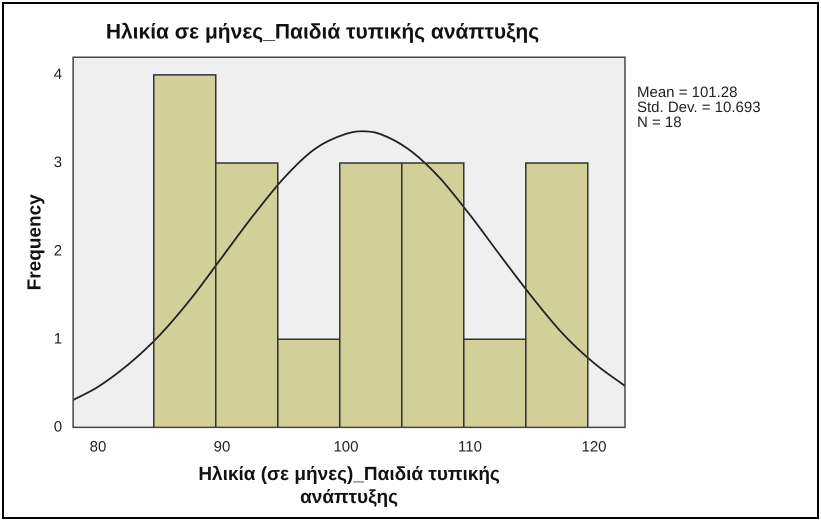  Describe the element at coordinates (58, 163) in the screenshot. I see `y-tick-label: 3` at that location.